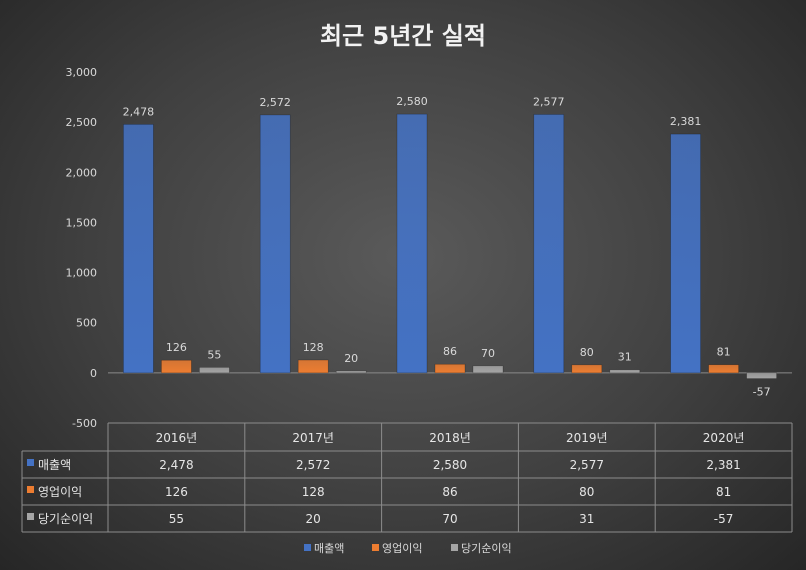 This screenshot has height=570, width=806. Describe the element at coordinates (450, 368) in the screenshot. I see `bar-영업이익-2018년` at that location.